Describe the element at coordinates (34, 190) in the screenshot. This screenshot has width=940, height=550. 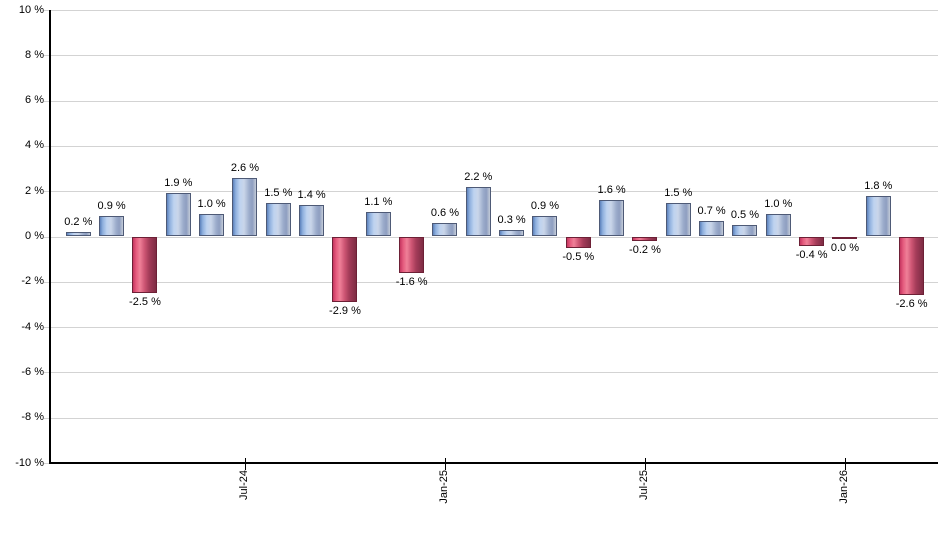
I see `y-axis-label: 2 %` at that location.